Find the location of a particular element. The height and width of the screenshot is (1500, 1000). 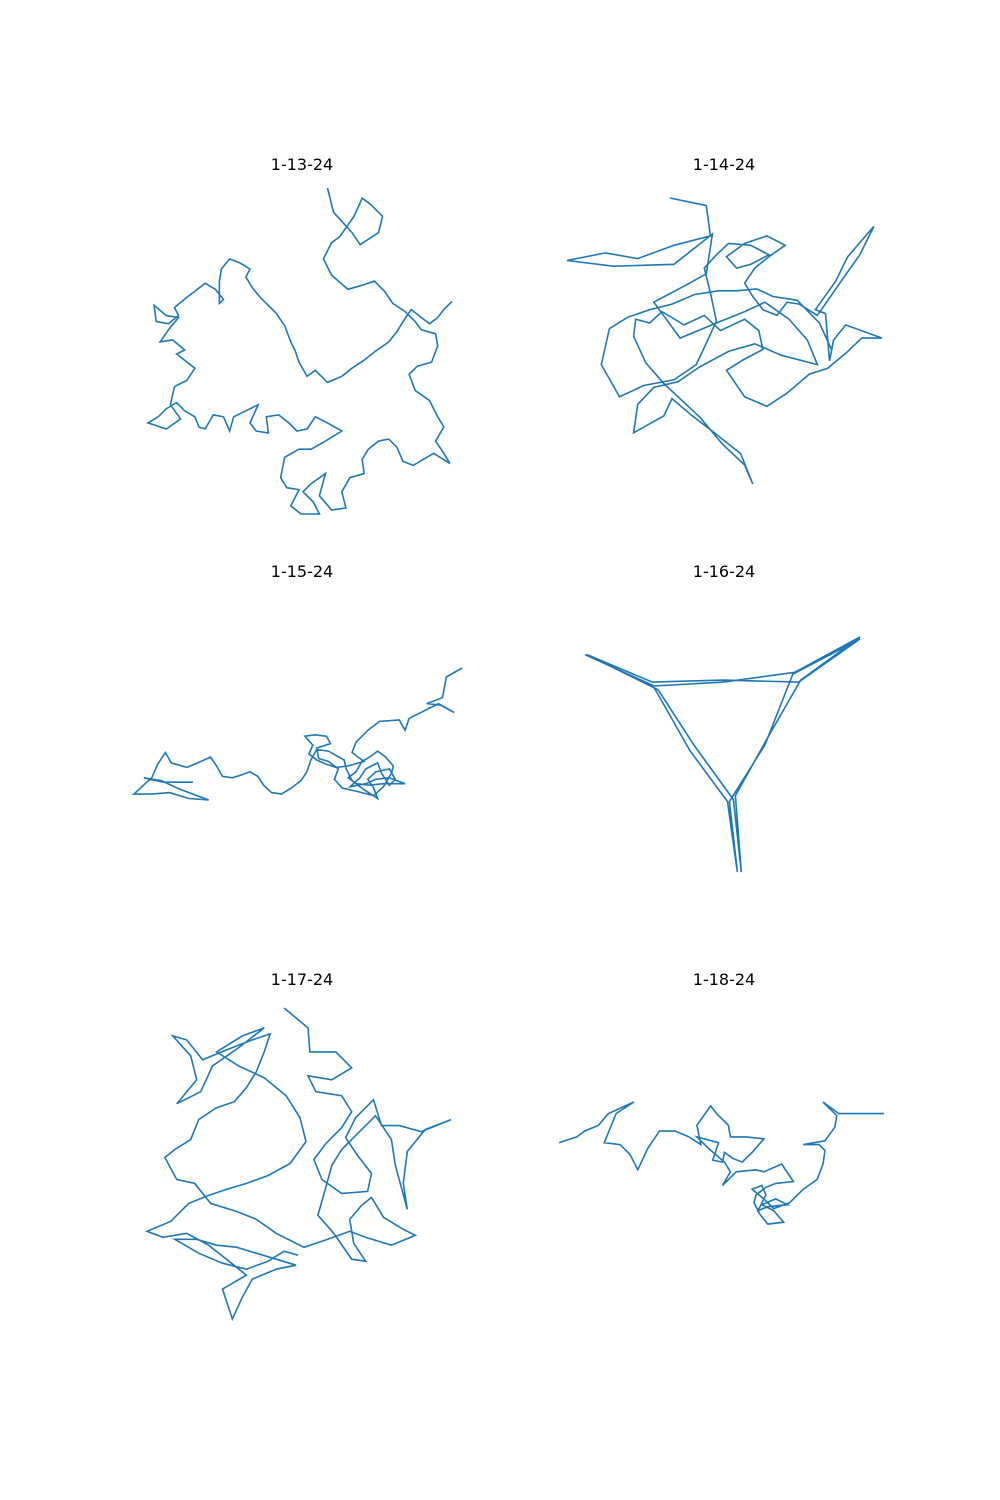

panel-title-6: 1-18-24 is located at coordinates (724, 979).